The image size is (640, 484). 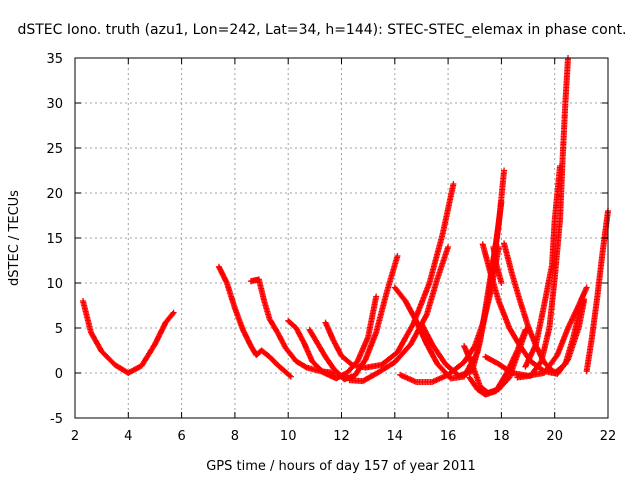 What do you see at coordinates (54, 59) in the screenshot?
I see `y-tick-label: 35` at bounding box center [54, 59].